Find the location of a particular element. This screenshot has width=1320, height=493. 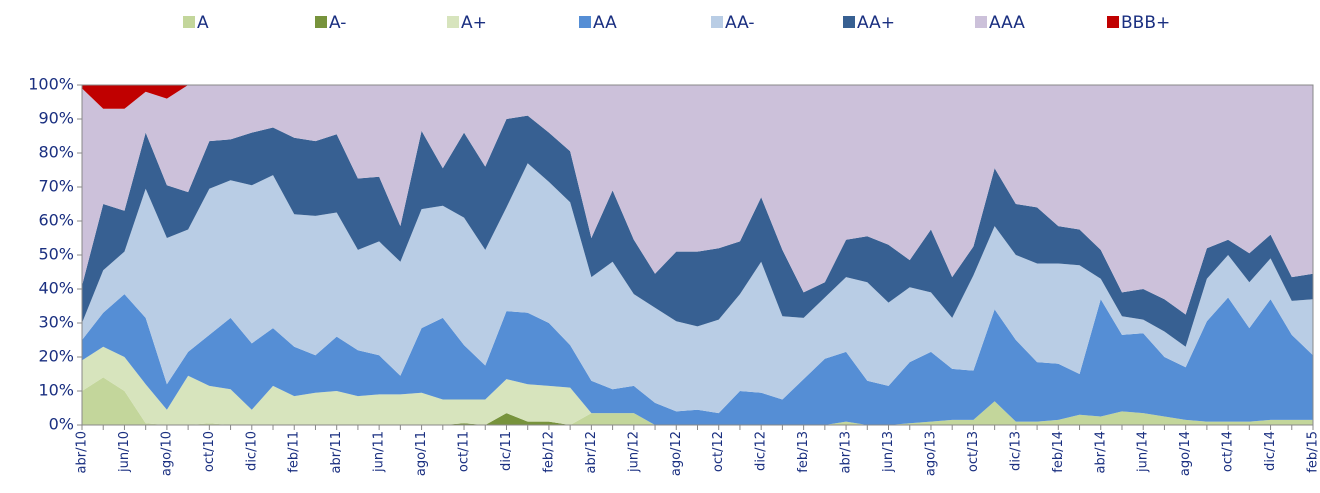

legend-label: AA is located at coordinates (605, 23).